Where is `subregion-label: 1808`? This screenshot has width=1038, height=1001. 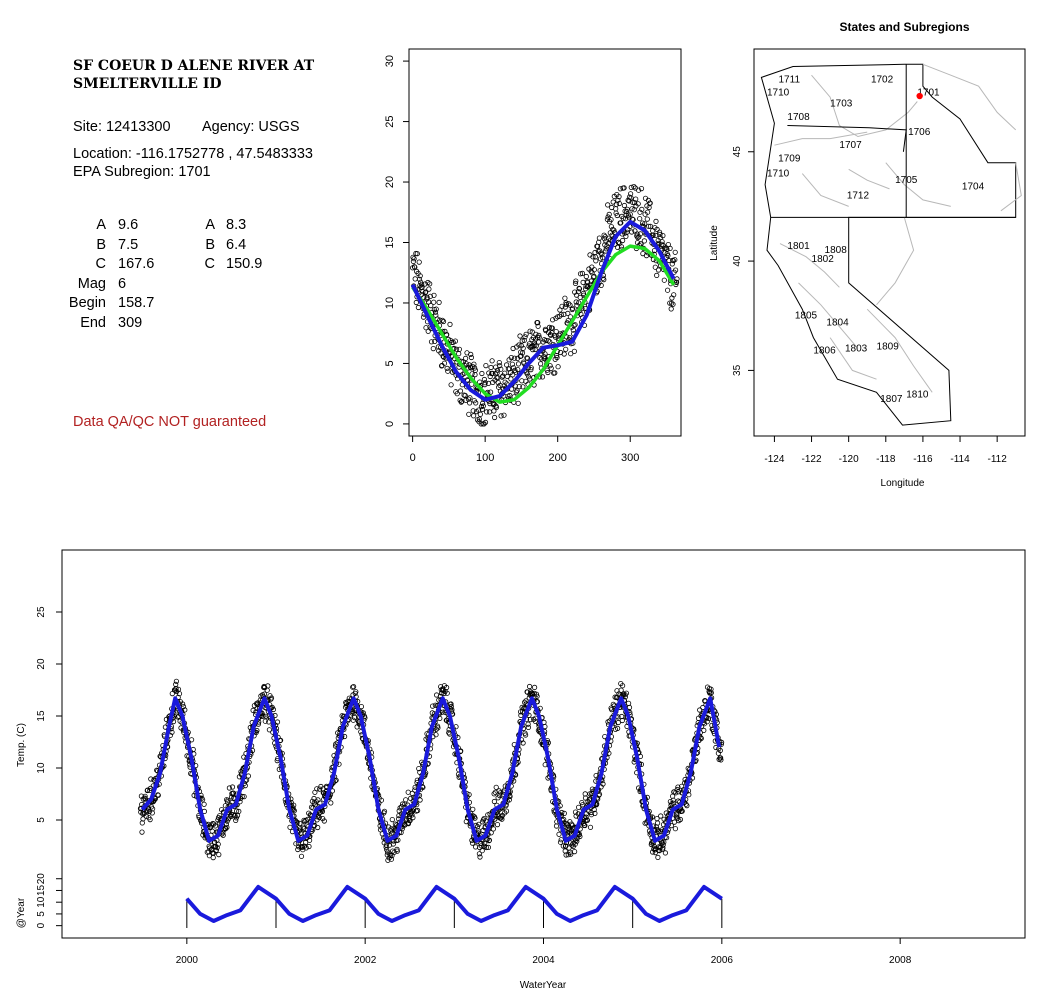
subregion-label: 1808 is located at coordinates (836, 250).